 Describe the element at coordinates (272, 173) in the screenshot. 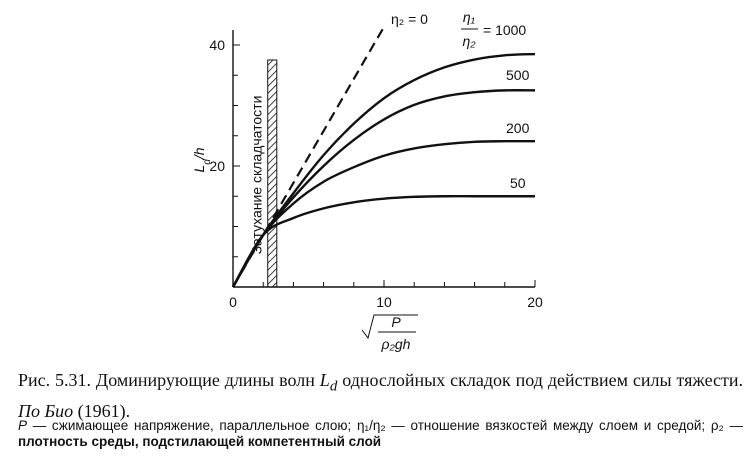

I see `fold-damping-band` at that location.